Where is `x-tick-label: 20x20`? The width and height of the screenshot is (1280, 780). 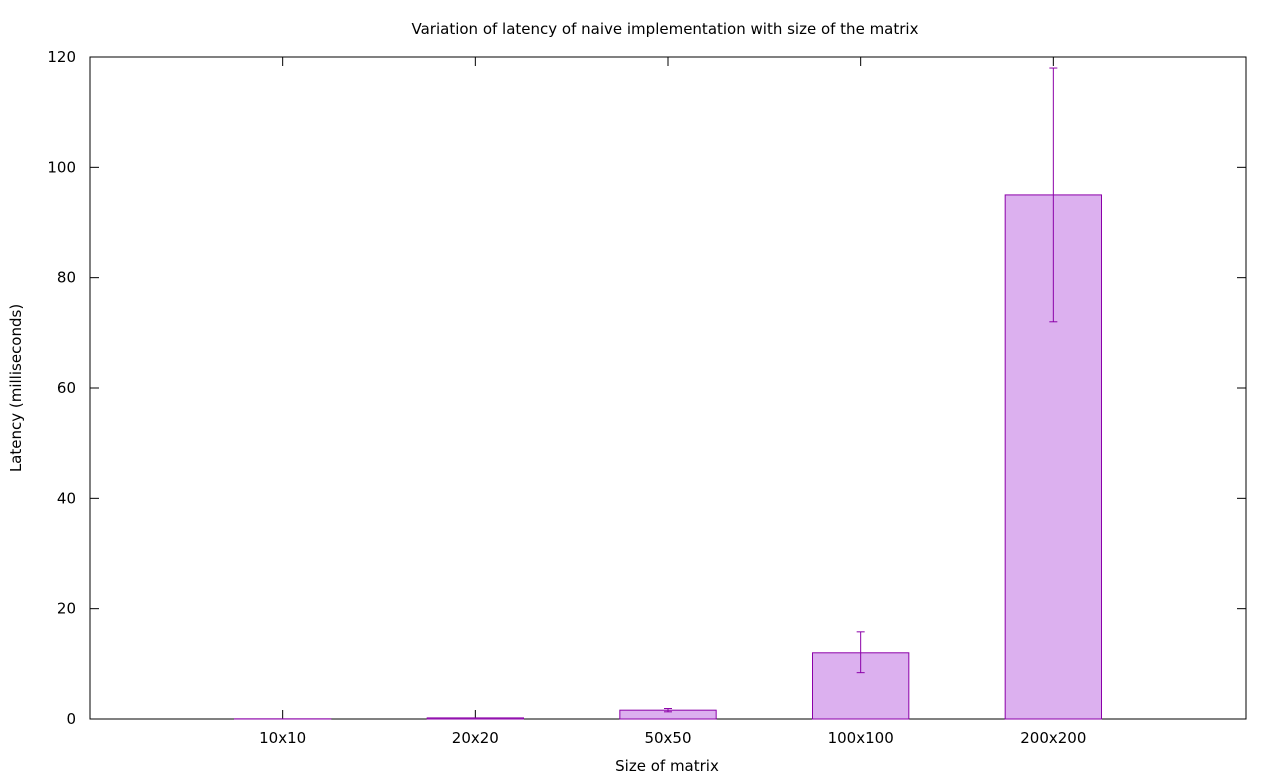
x-tick-label: 20x20 is located at coordinates (475, 738).